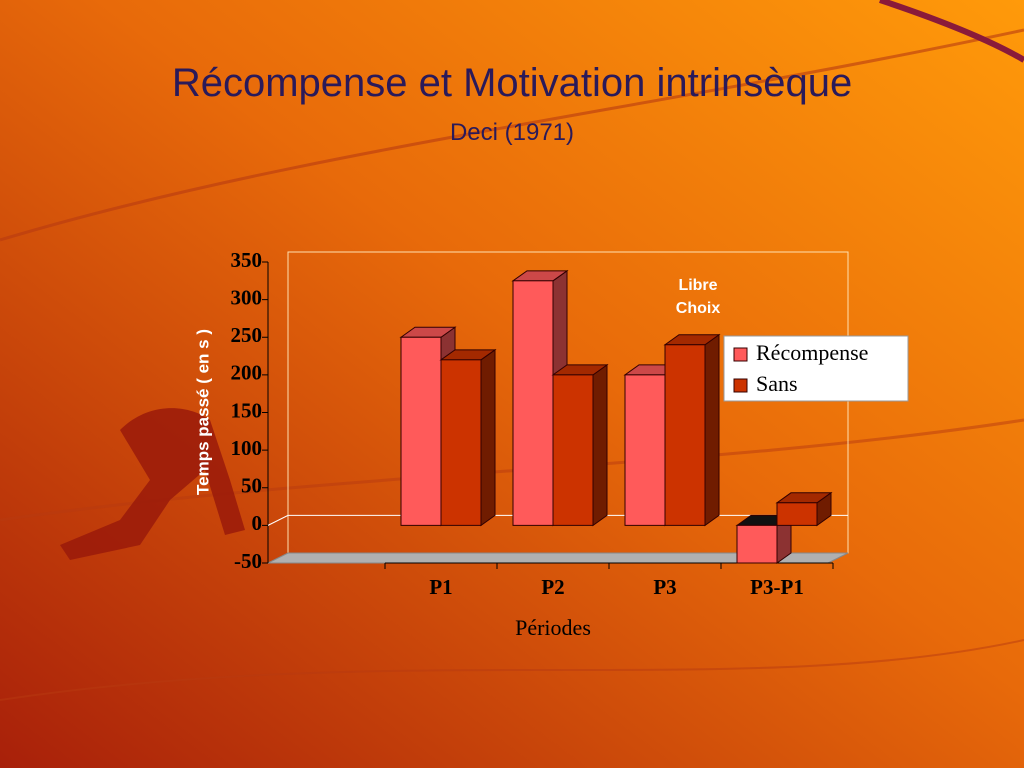 This screenshot has height=768, width=1024. Describe the element at coordinates (553, 627) in the screenshot. I see `x-axis-label: Périodes` at that location.